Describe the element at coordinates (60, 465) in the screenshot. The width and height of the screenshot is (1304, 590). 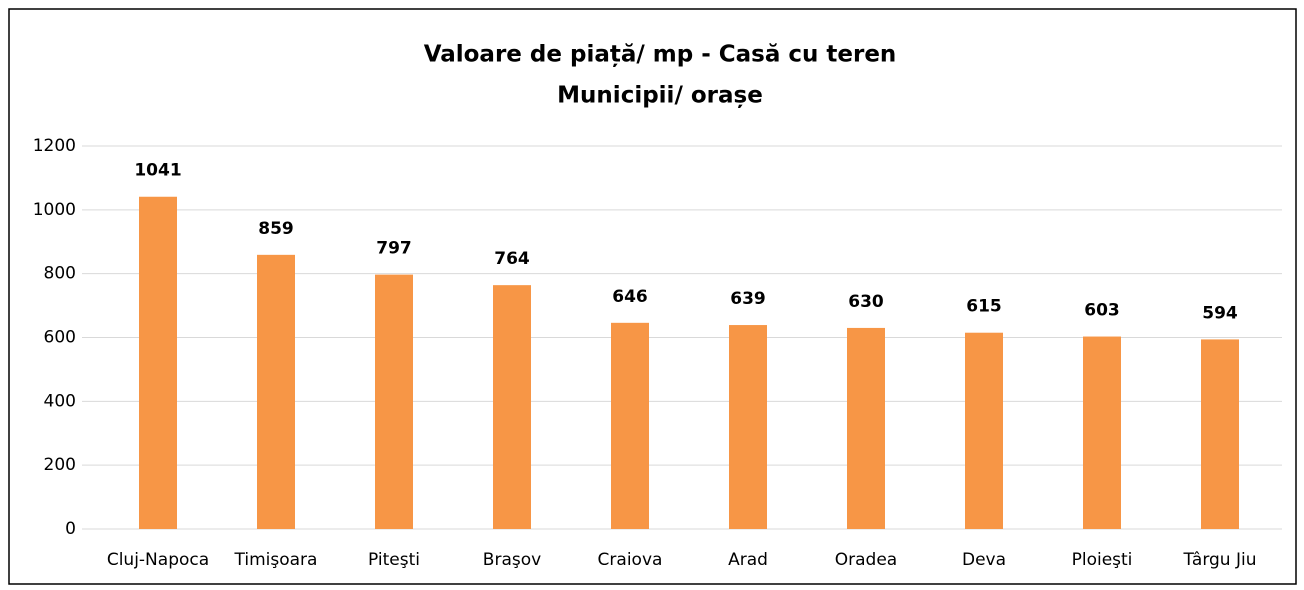
I see `y-tick-label: 200` at that location.